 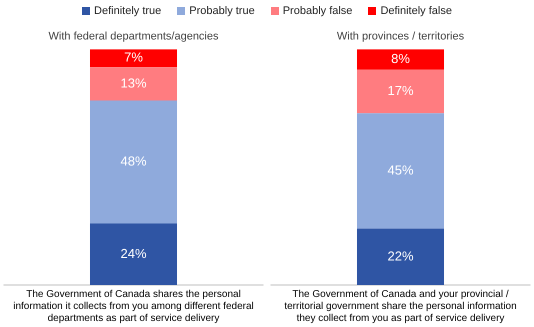 I want to click on chart-title: With federal departments/agencies, so click(x=133, y=36).